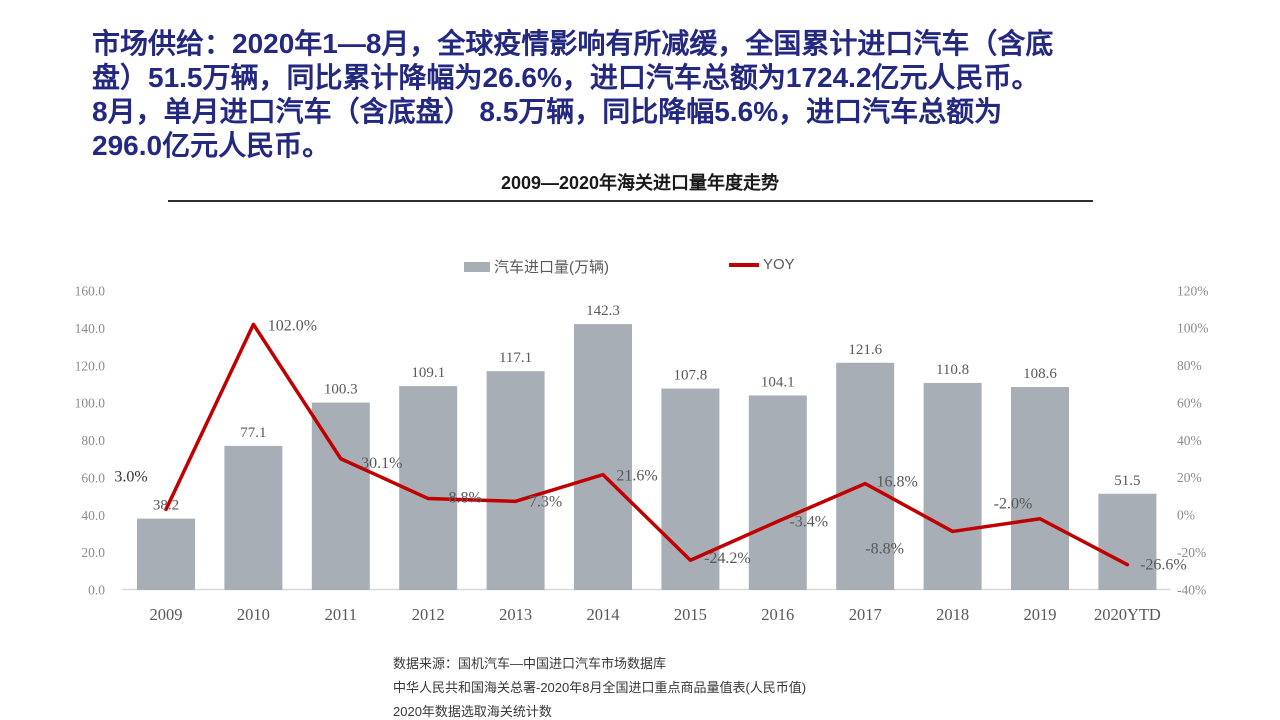  I want to click on bar-label-2015: 107.8, so click(691, 376).